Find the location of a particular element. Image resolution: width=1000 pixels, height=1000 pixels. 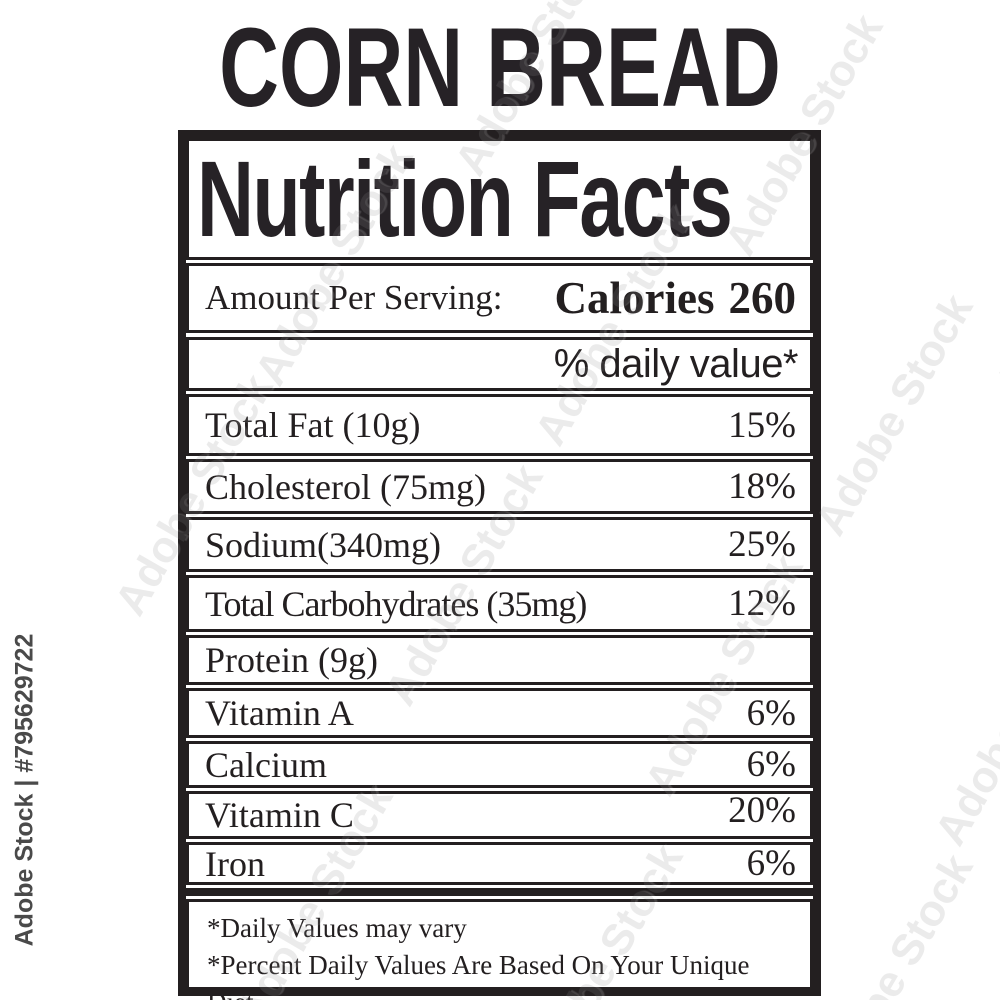

nutrient-label: Total Carbohydrates (35mg) is located at coordinates (396, 603).